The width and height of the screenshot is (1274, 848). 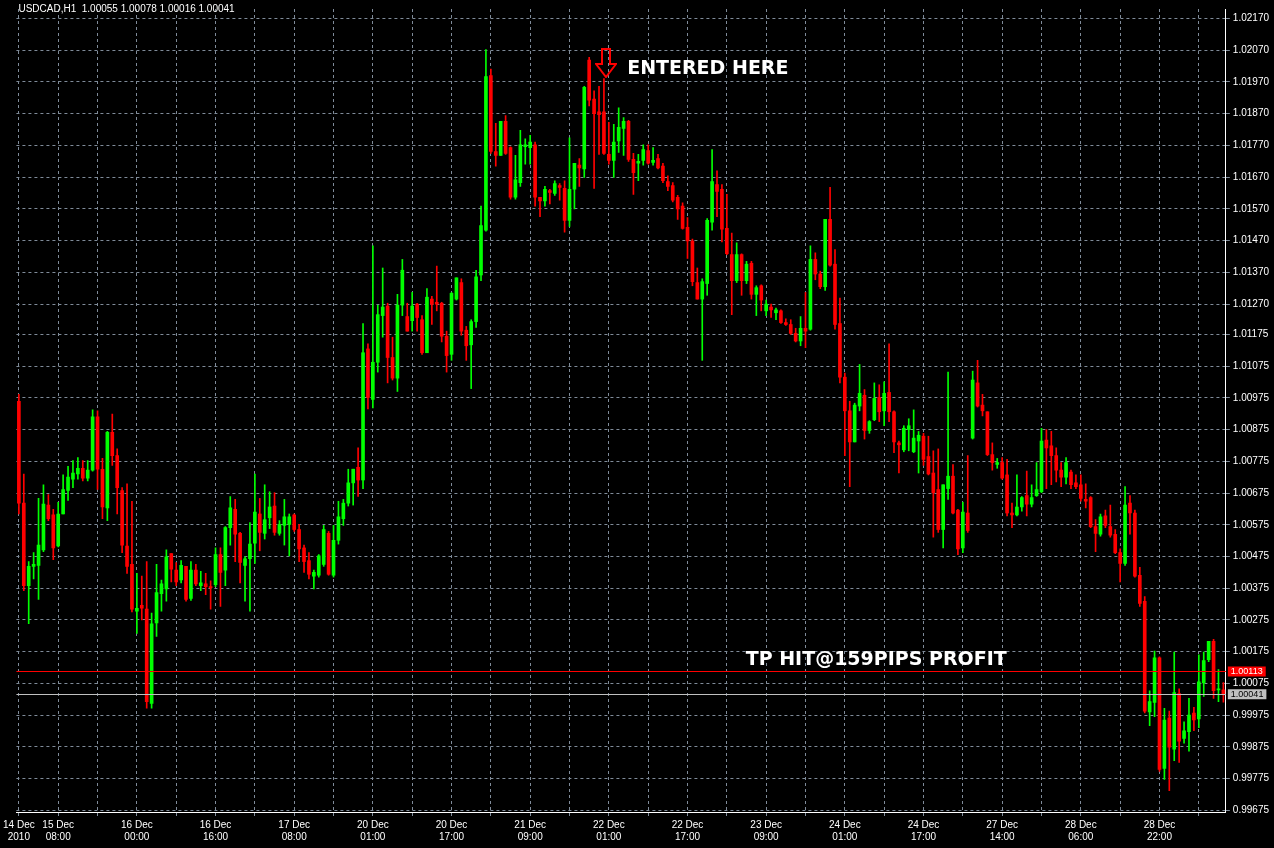 What do you see at coordinates (1251, 18) in the screenshot?
I see `y-tick-label: 1.02170` at bounding box center [1251, 18].